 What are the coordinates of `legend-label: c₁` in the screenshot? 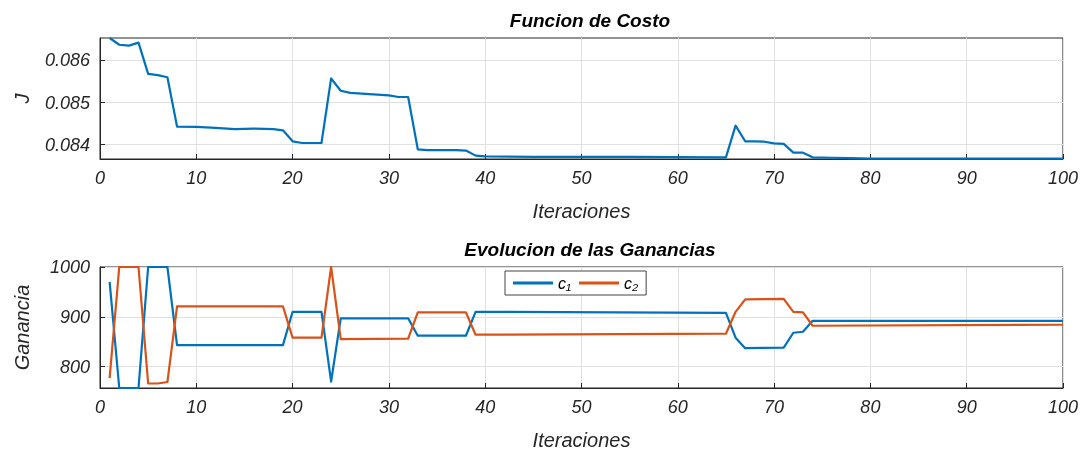 It's located at (565, 282).